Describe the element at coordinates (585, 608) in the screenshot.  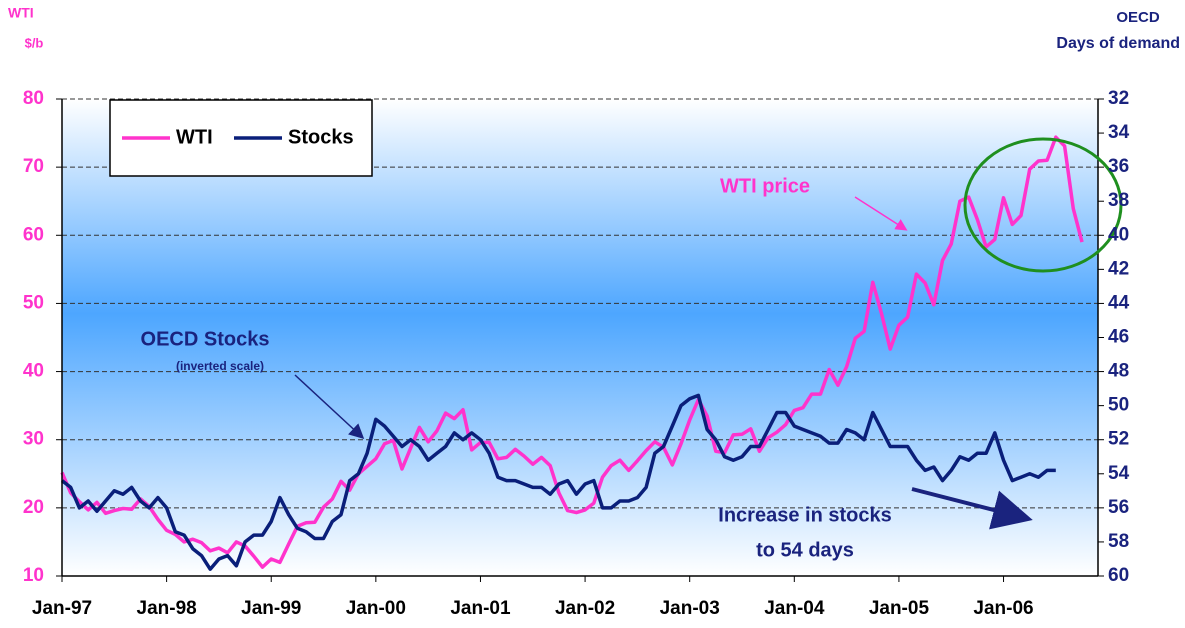
I see `x-tick-label: Jan-02` at that location.